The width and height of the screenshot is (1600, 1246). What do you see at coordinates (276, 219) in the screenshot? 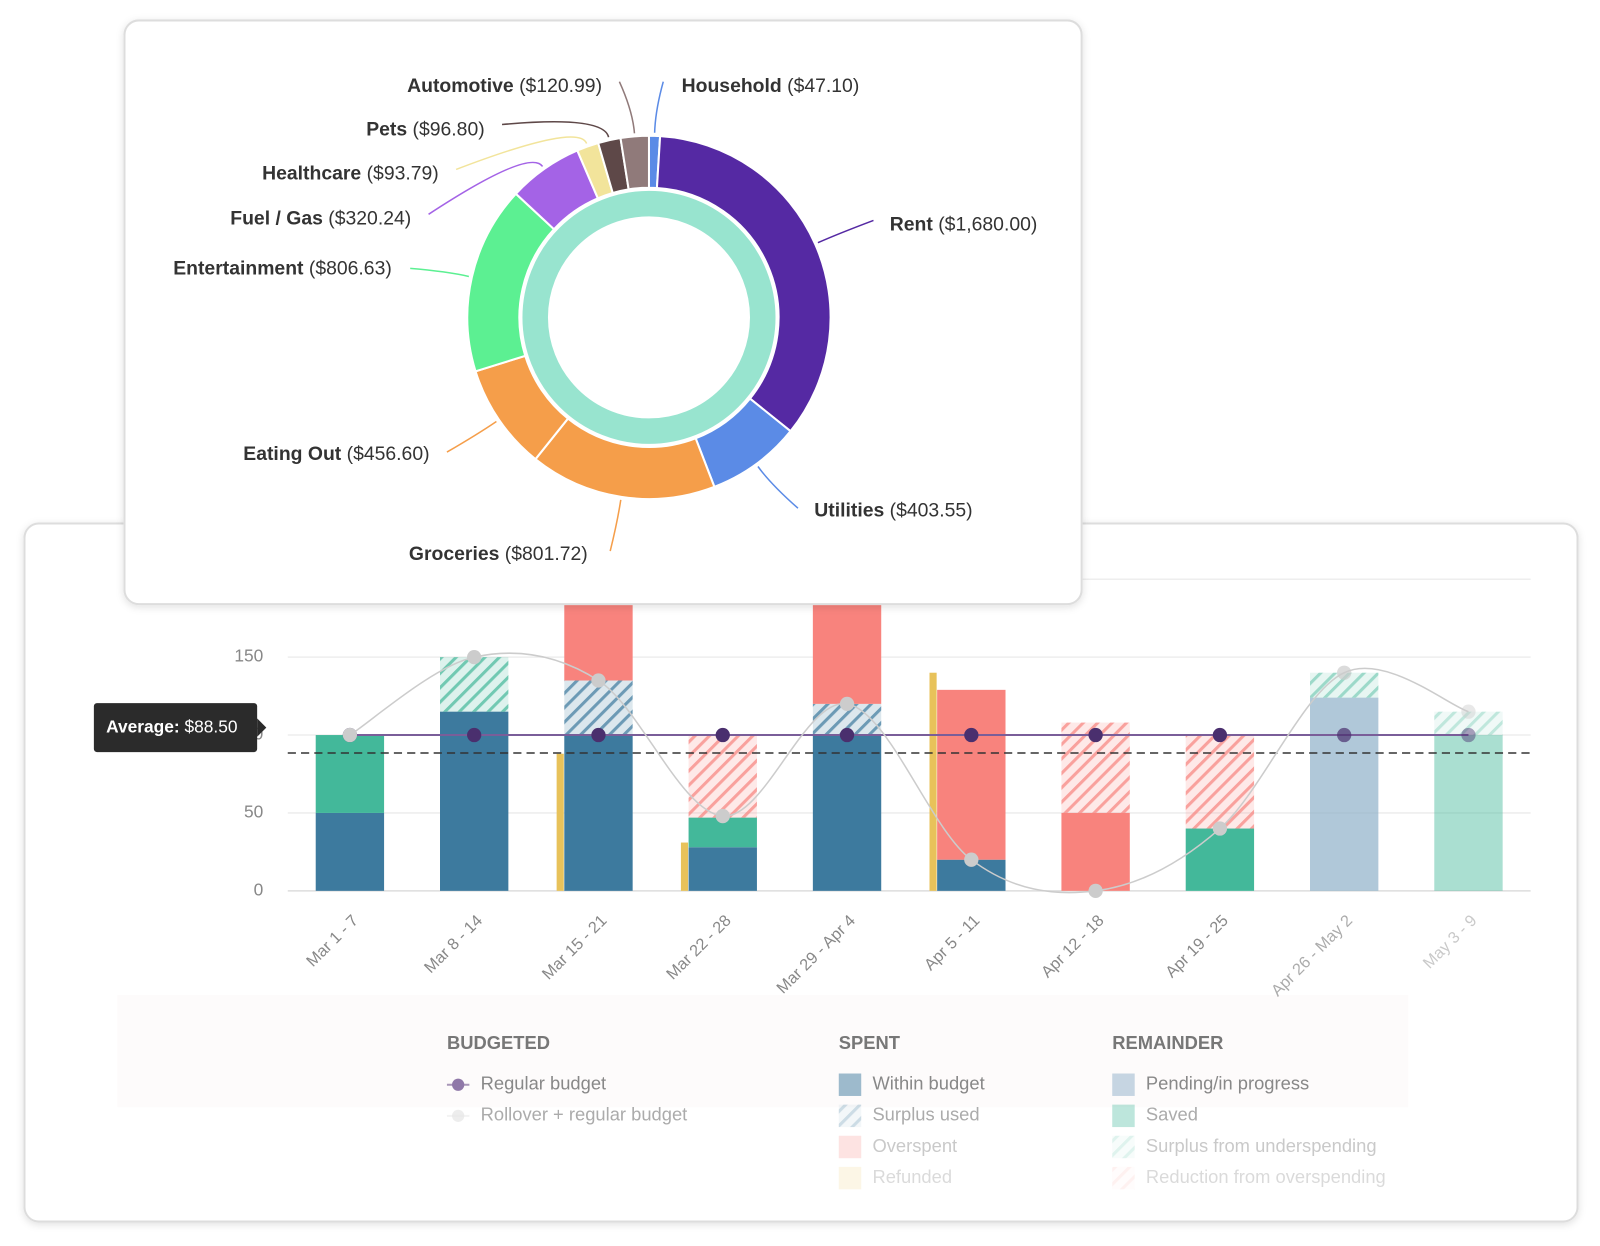
I see `slice-name: Fuel / Gas` at bounding box center [276, 219].